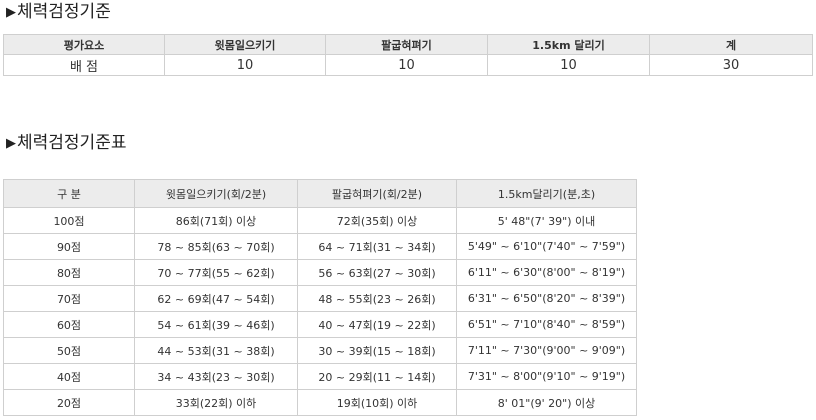  What do you see at coordinates (216, 350) in the screenshot?
I see `table-cell: 44 ~ 53회(31 ~ 38회)` at bounding box center [216, 350].